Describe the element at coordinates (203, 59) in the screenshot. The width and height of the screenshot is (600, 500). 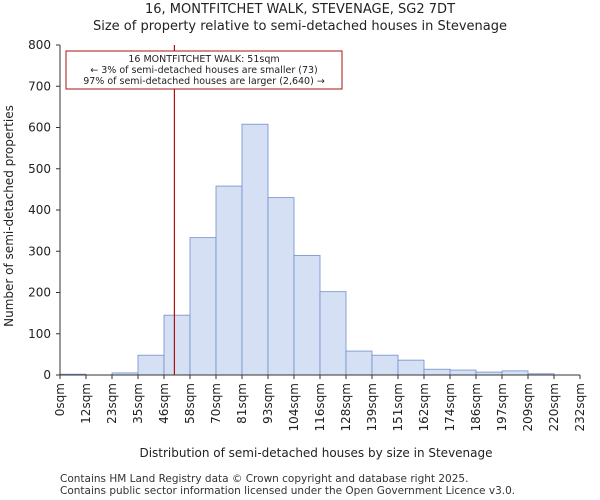
I see `annotation-line: 16 MONTFITCHET WALK: 51sqm` at that location.